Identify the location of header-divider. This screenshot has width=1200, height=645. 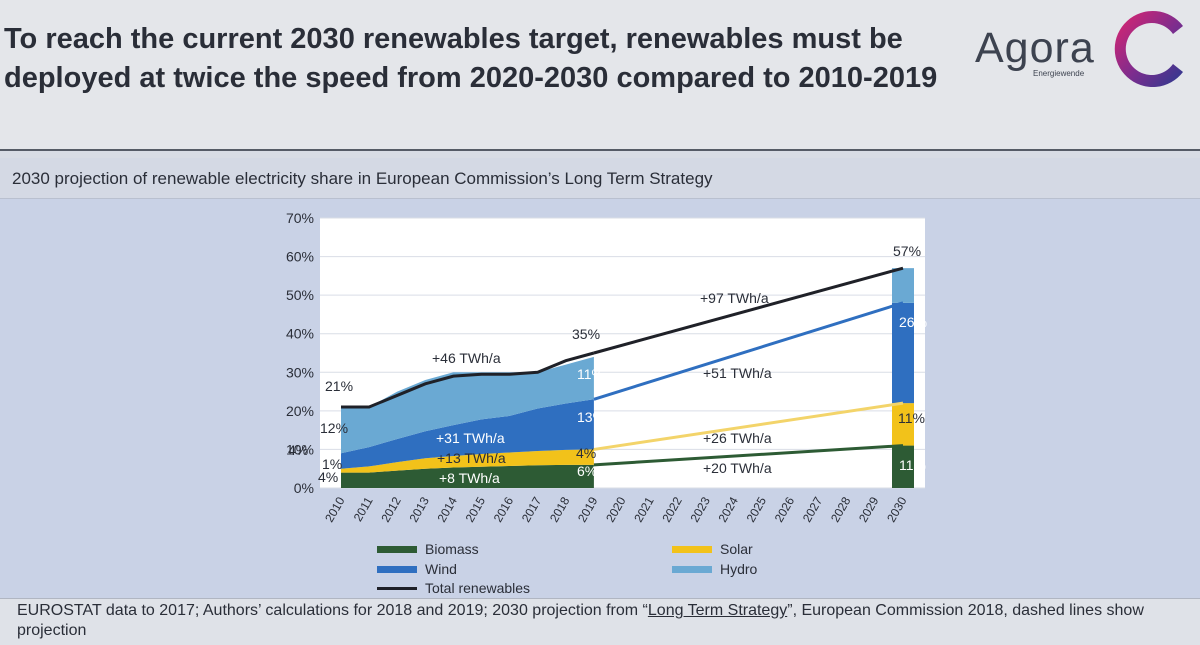
(600, 150).